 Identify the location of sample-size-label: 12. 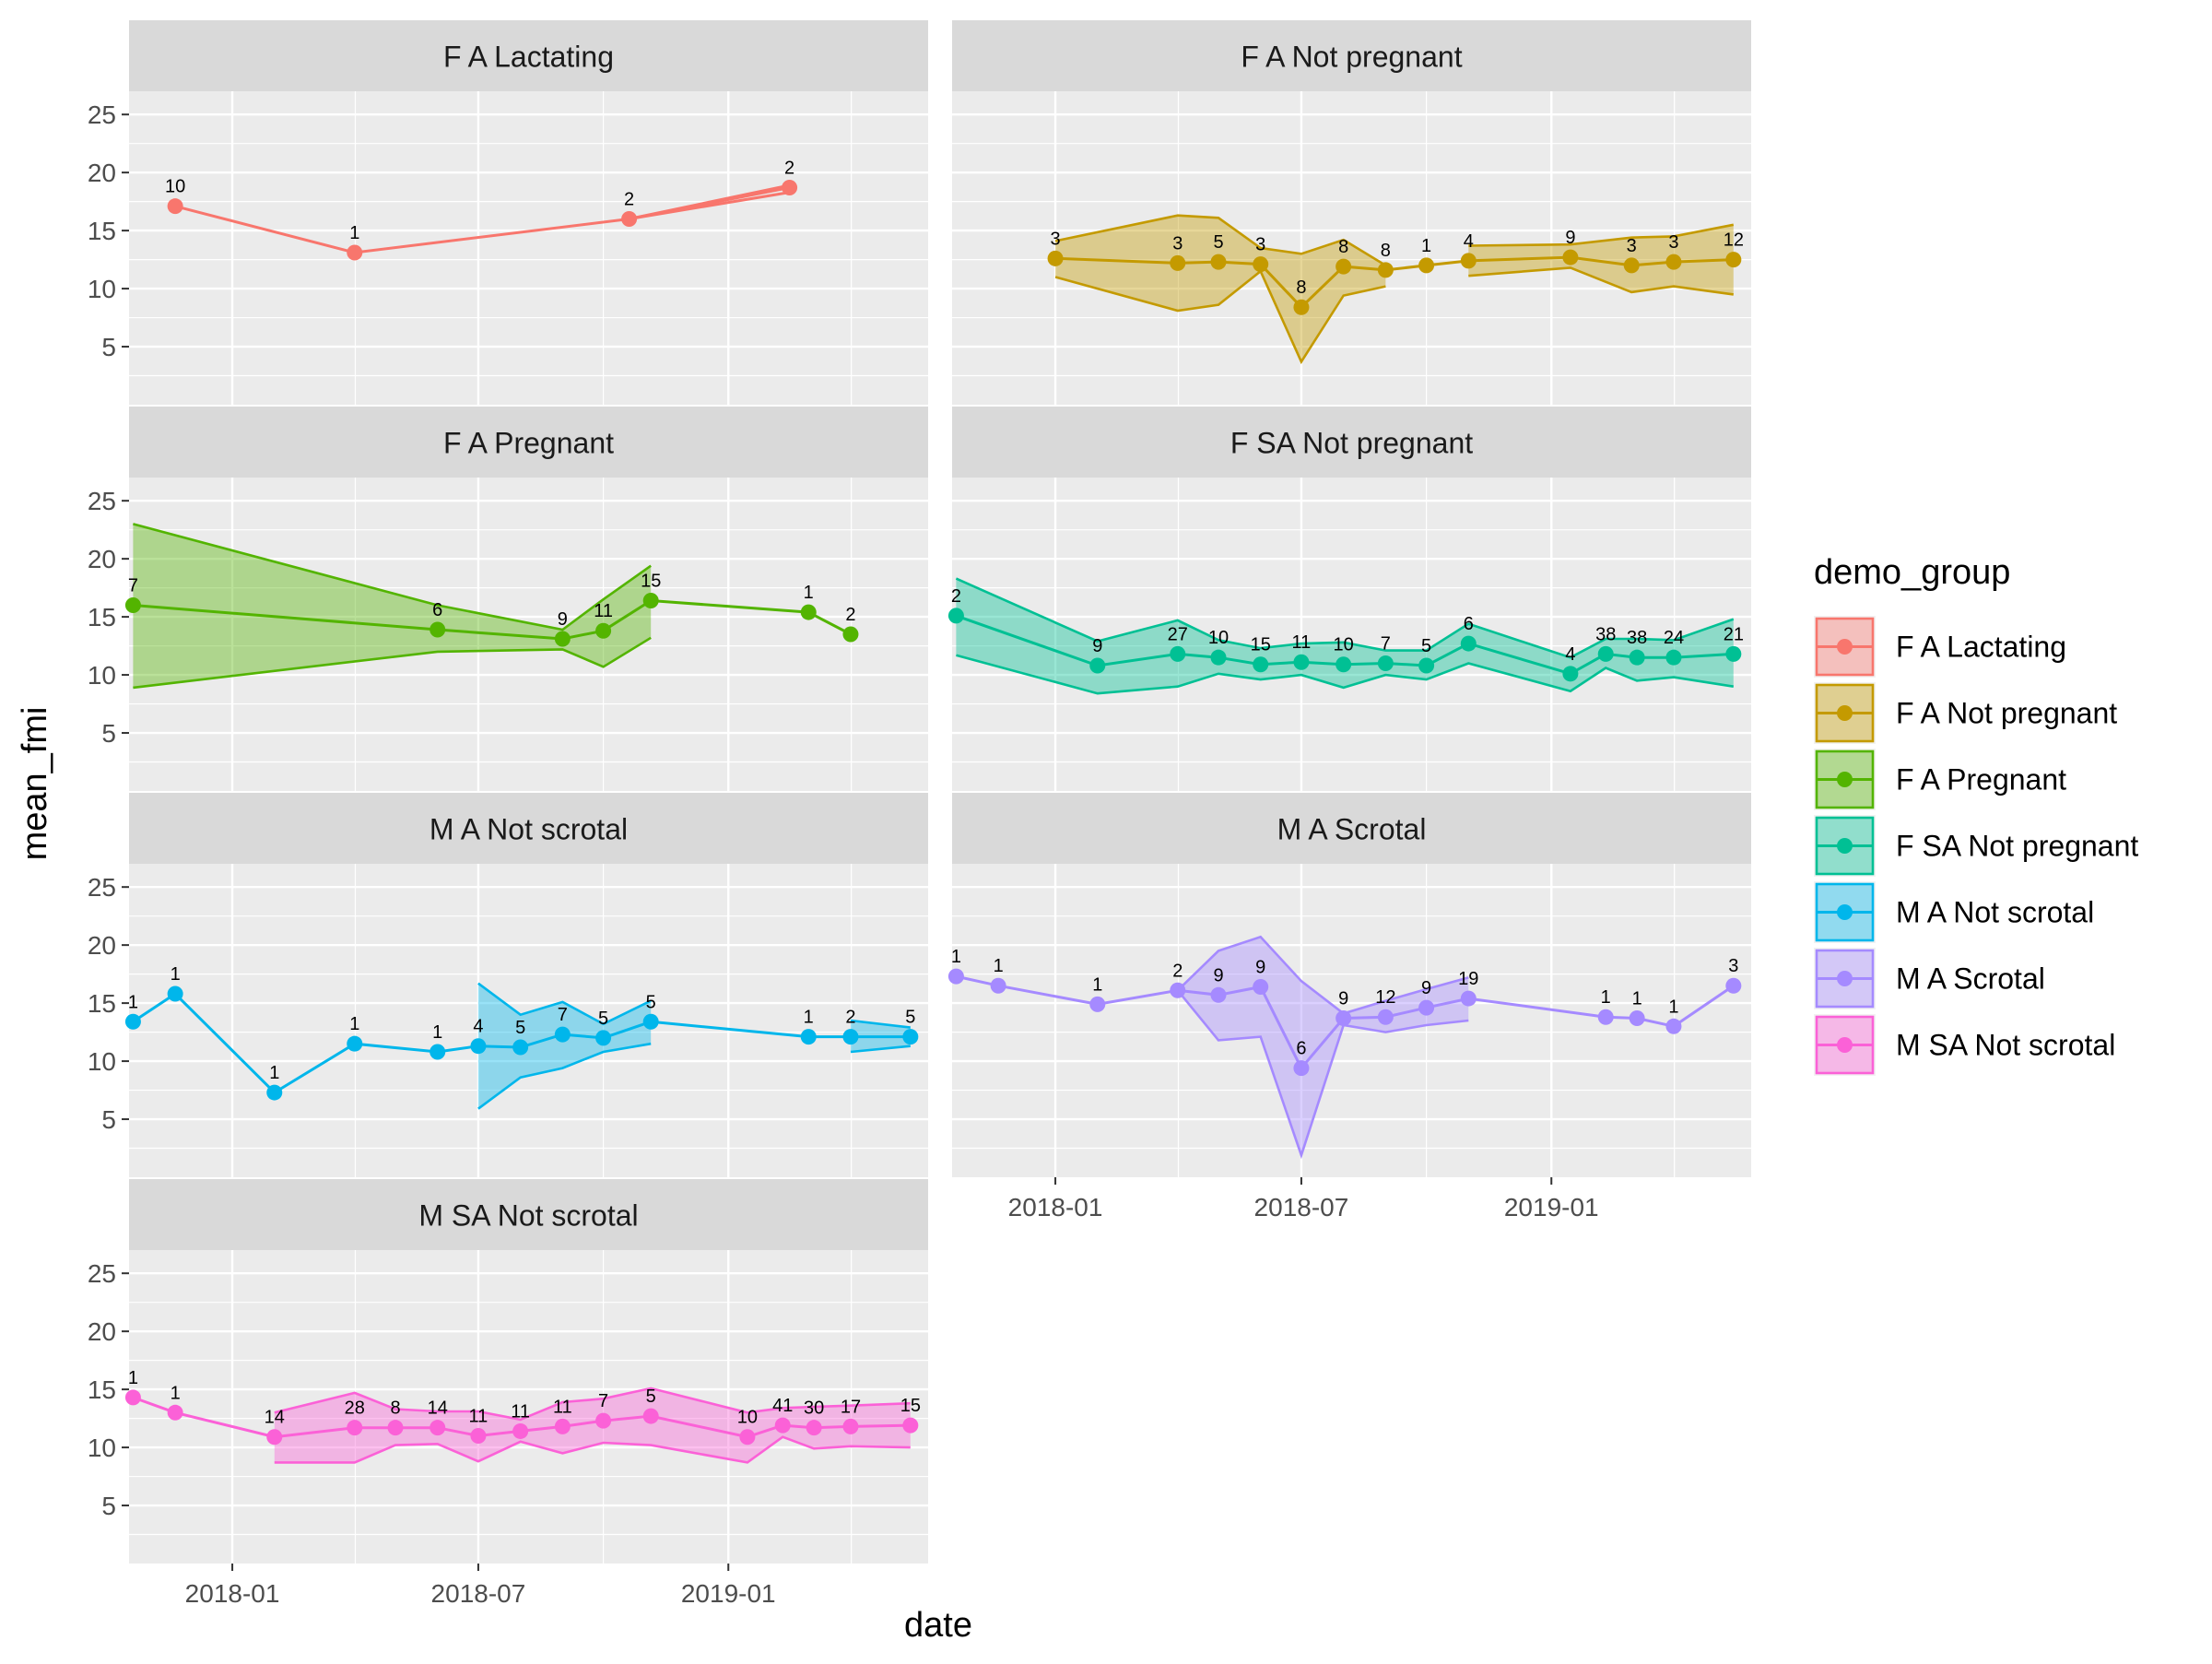
(1385, 997).